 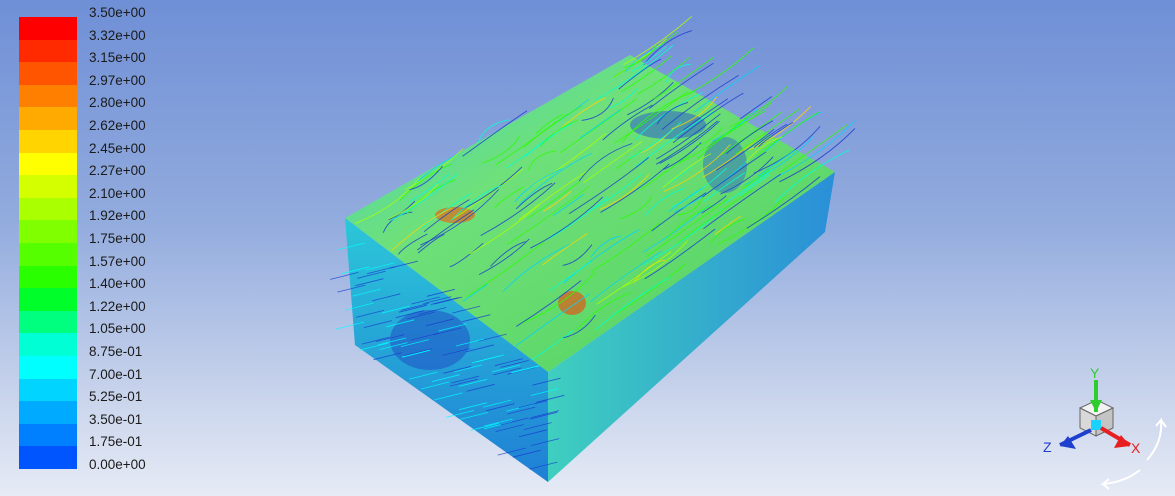 I want to click on legend-tick-label: 1.75e+00, so click(x=117, y=238).